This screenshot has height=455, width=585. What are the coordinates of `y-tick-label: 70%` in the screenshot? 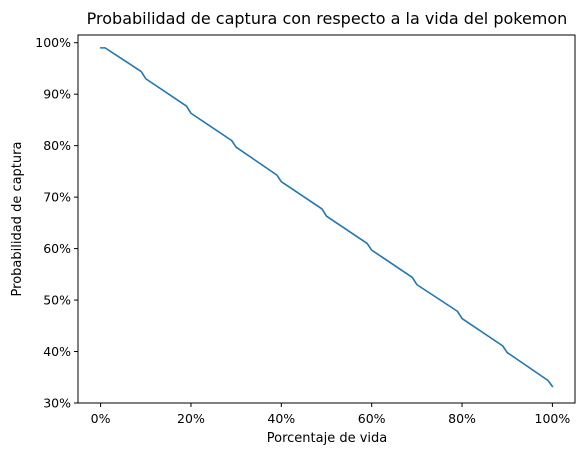 It's located at (57, 197).